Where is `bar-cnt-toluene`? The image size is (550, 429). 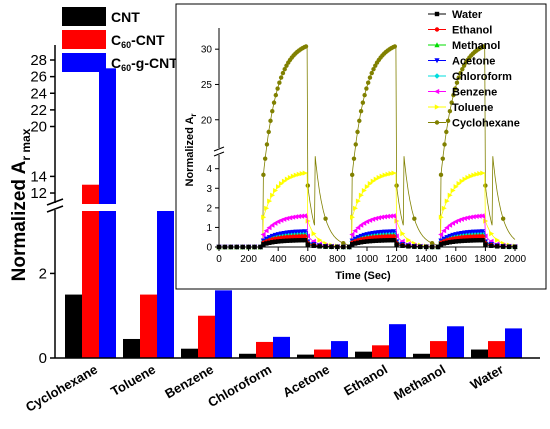 bar-cnt-toluene is located at coordinates (131, 348).